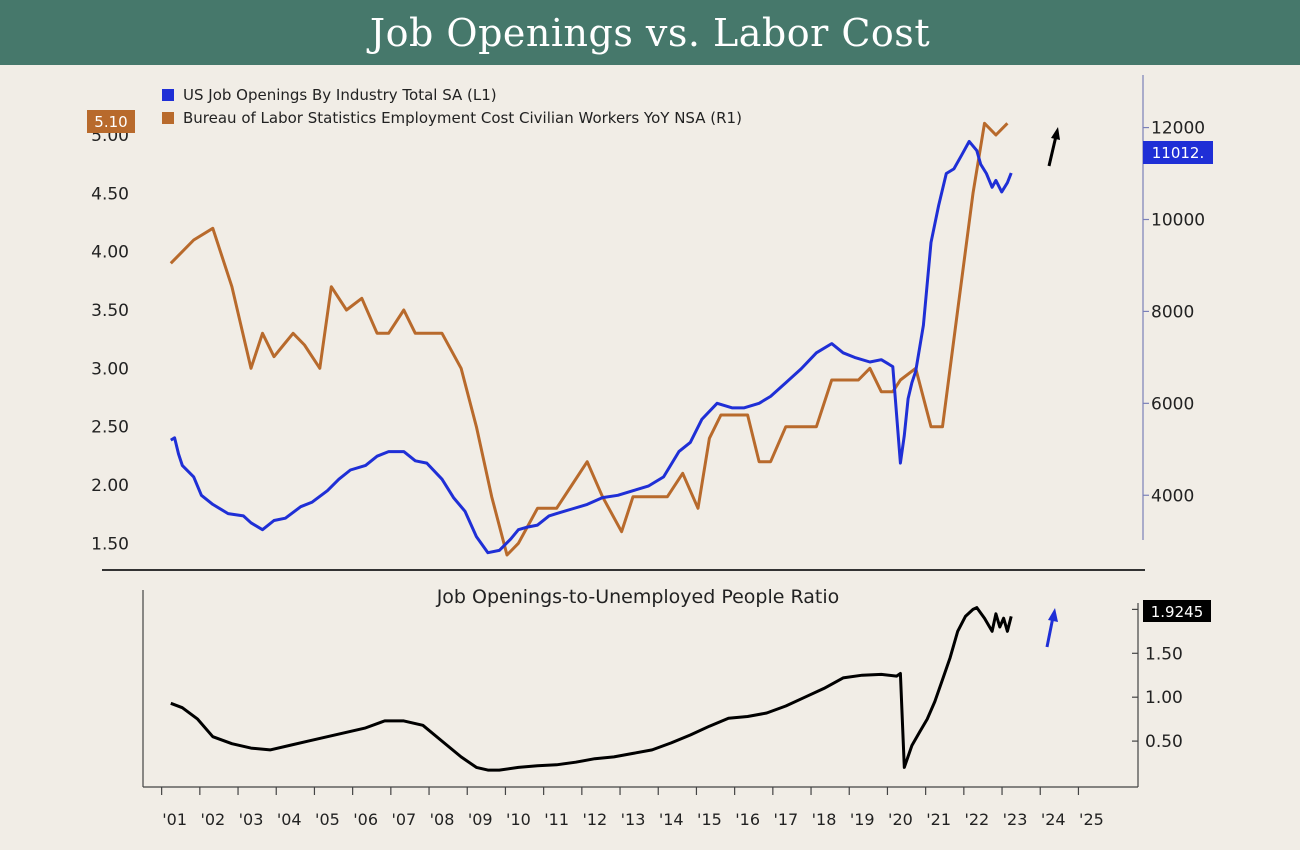 The width and height of the screenshot is (1300, 850). I want to click on x-tick-label: '11, so click(556, 819).